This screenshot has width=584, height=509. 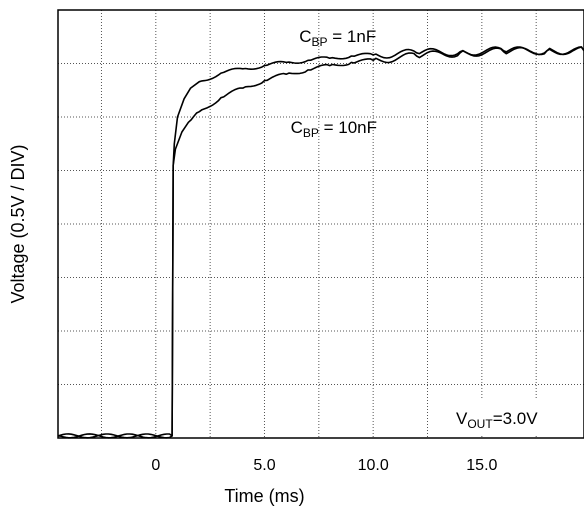 What do you see at coordinates (481, 465) in the screenshot?
I see `x-tick-label: 15.0` at bounding box center [481, 465].